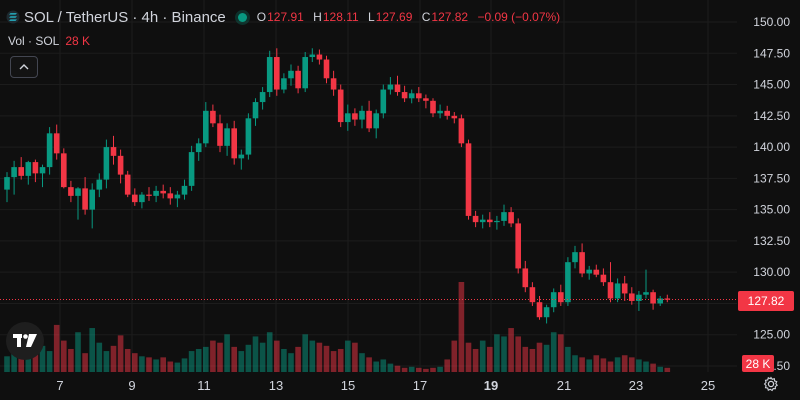 The image size is (800, 400). I want to click on collapse-legend-button, so click(24, 67).